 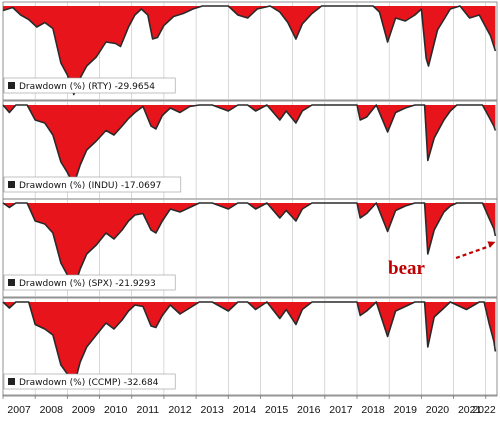 I want to click on panel-legend: Drawdown (%) (INDU) -17.0697, so click(x=92, y=184).